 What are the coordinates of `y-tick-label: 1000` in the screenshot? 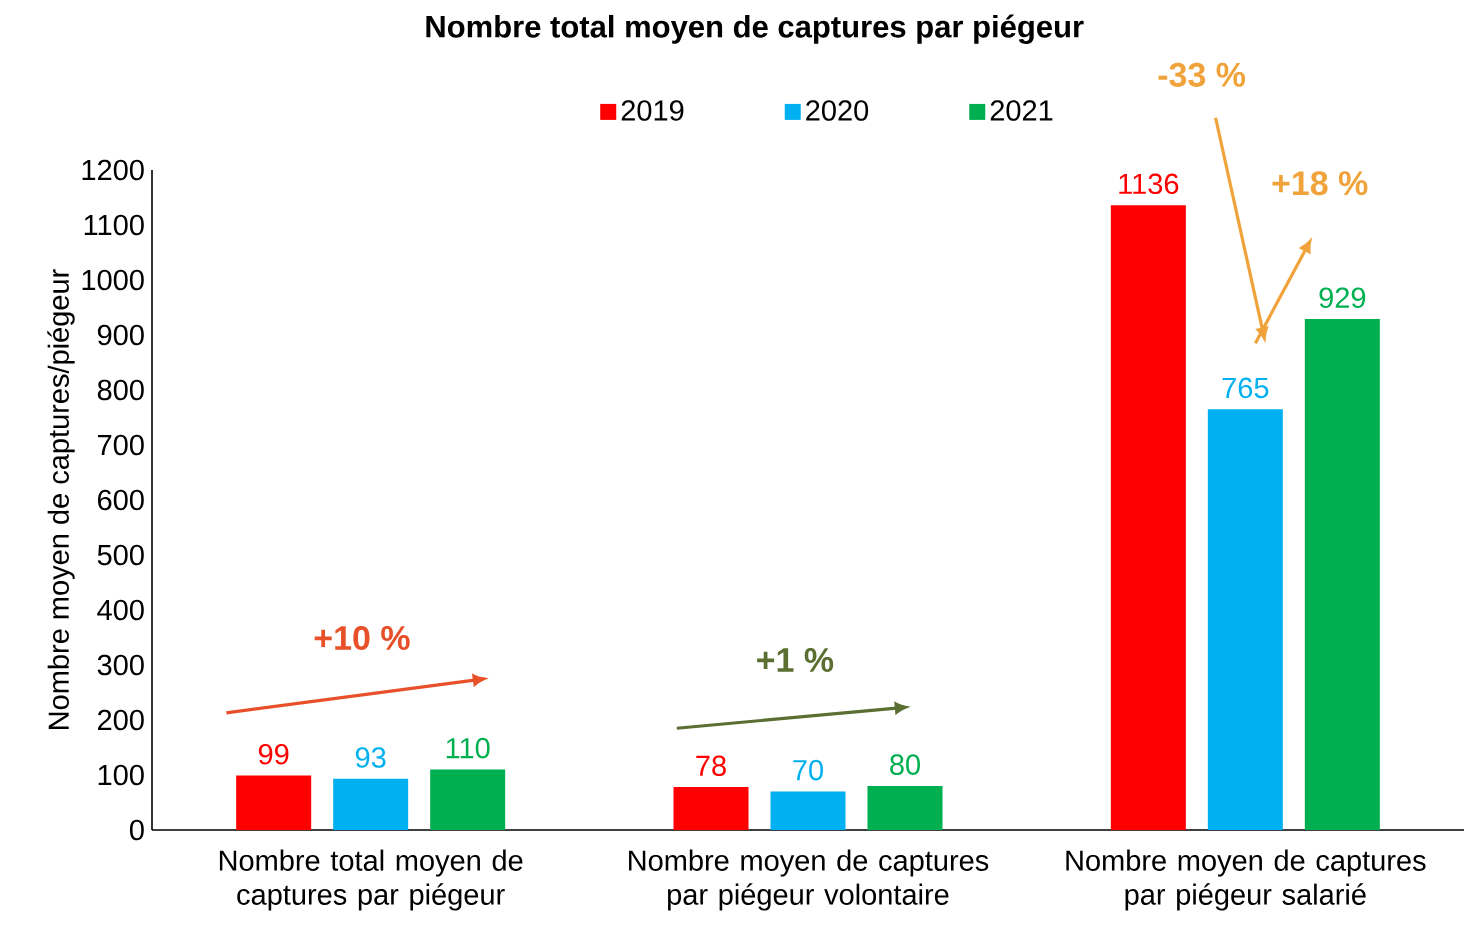 It's located at (113, 280).